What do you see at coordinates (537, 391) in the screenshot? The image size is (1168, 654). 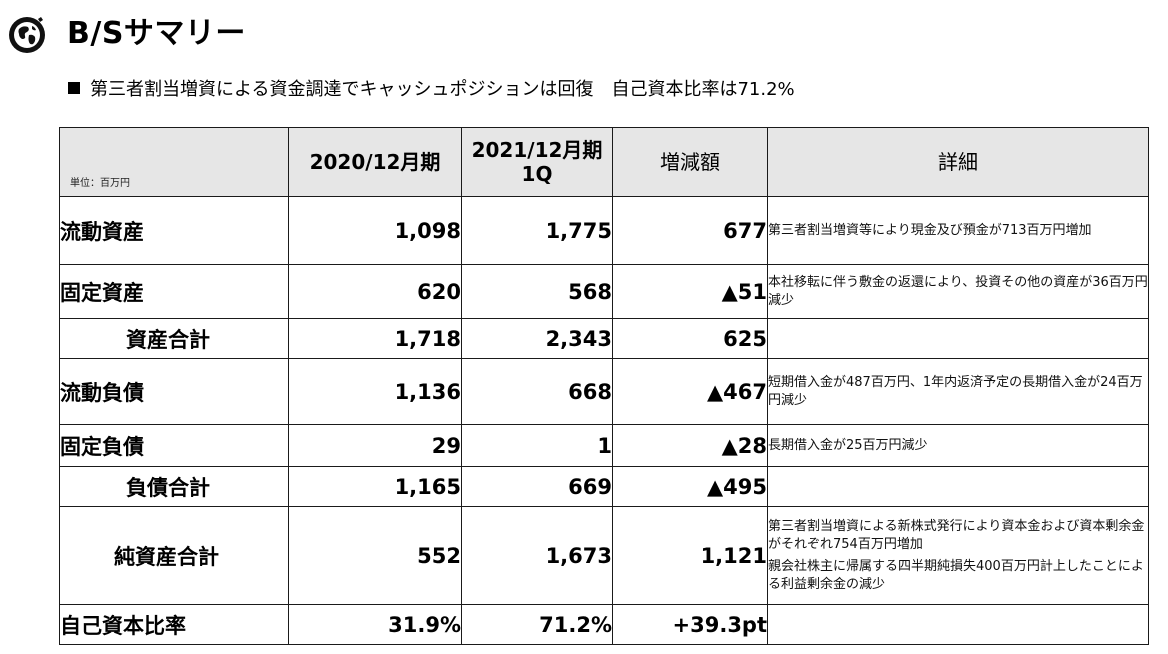 I see `row-value-2021: 668` at bounding box center [537, 391].